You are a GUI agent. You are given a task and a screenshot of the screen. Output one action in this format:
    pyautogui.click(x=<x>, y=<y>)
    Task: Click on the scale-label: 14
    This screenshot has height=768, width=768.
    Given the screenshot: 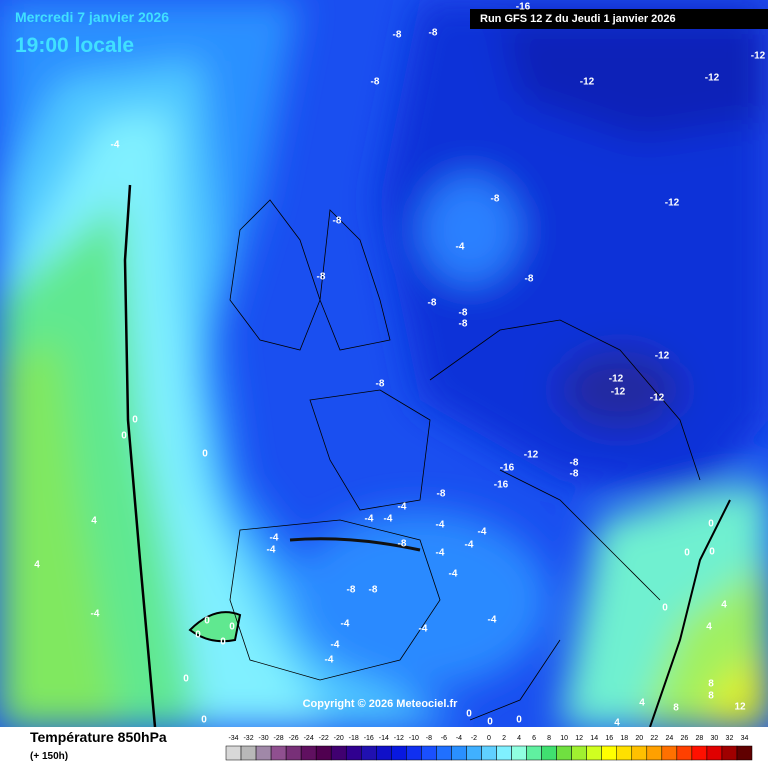 What is the action you would take?
    pyautogui.click(x=594, y=738)
    